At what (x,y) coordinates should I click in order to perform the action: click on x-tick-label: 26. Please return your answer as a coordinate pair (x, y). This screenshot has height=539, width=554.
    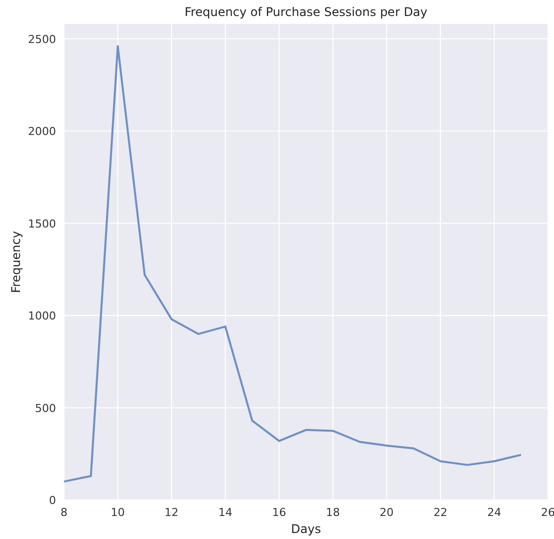
    Looking at the image, I should click on (547, 512).